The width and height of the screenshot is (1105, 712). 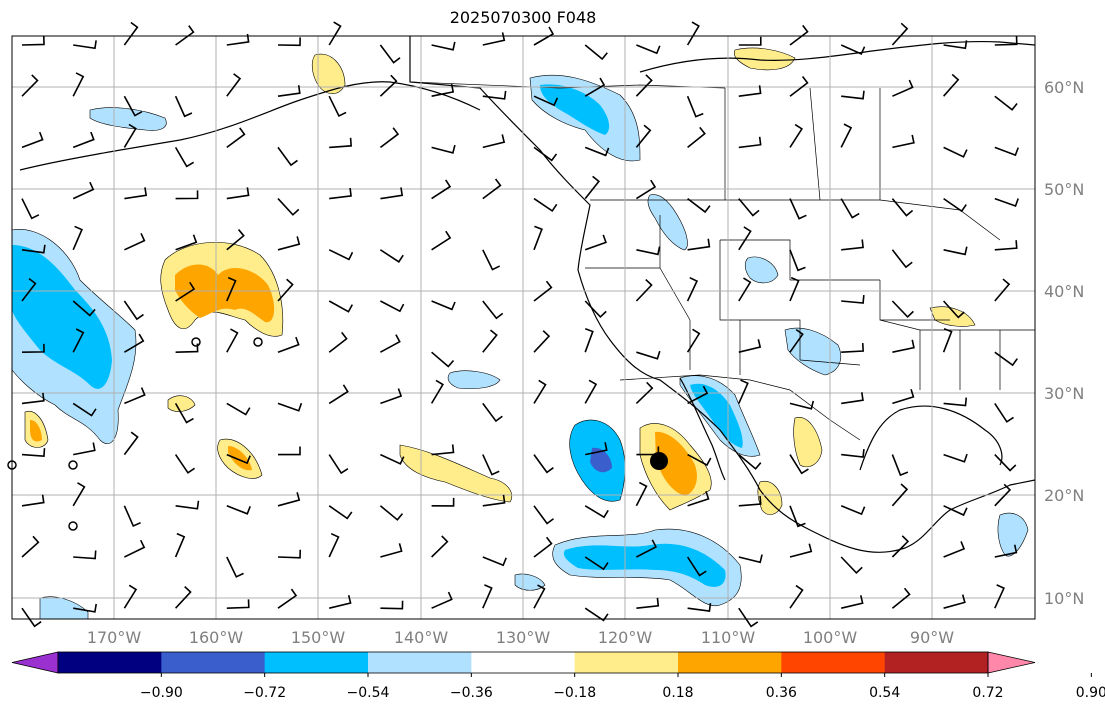 I want to click on colorbar-frame, so click(x=523, y=662).